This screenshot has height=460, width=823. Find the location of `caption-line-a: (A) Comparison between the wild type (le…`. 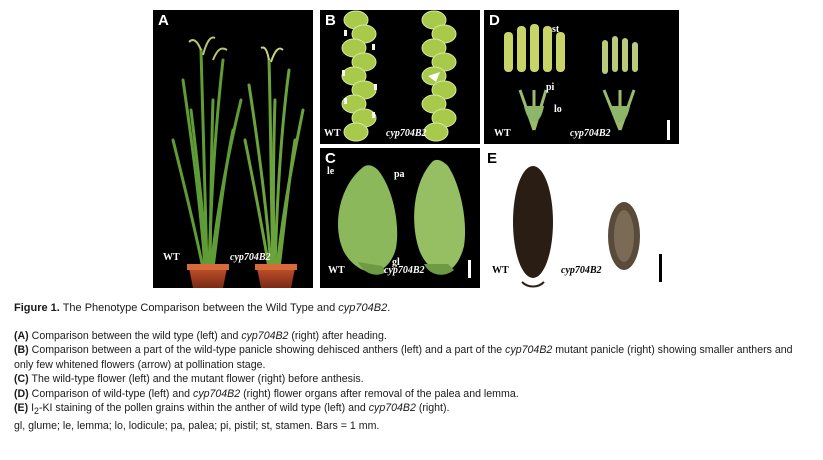

caption-line-a: (A) Comparison between the wild type (le… is located at coordinates (414, 336).